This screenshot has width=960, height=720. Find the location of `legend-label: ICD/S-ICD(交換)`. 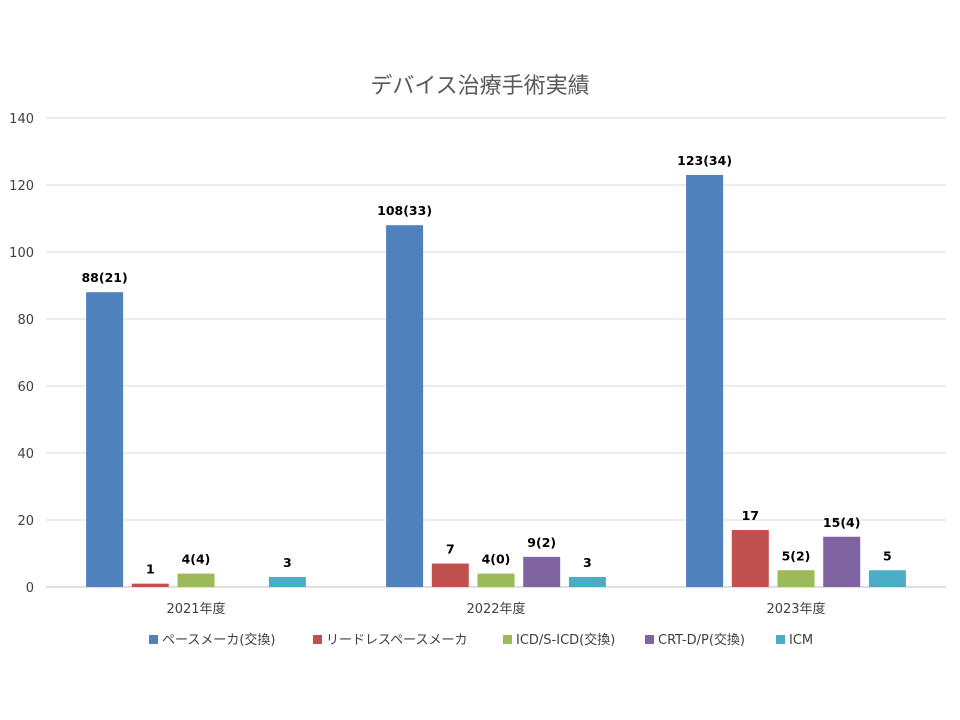

legend-label: ICD/S-ICD(交換) is located at coordinates (565, 640).